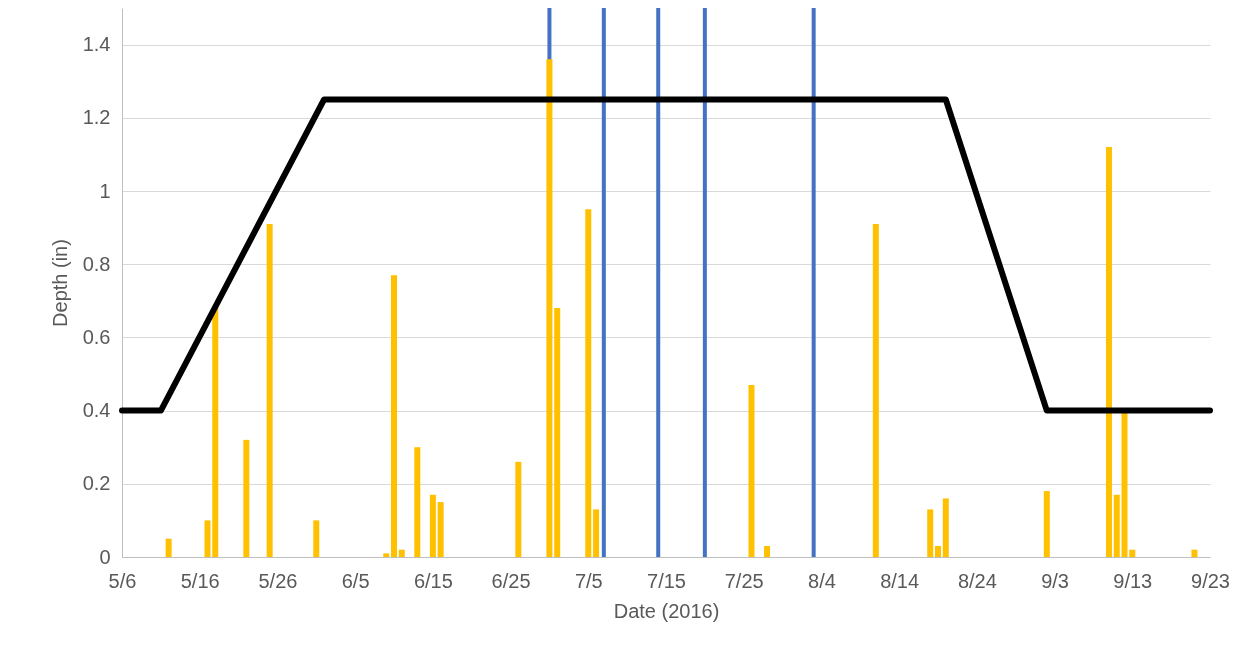 The height and width of the screenshot is (661, 1243). What do you see at coordinates (200, 580) in the screenshot?
I see `x-tick-label: 5/16` at bounding box center [200, 580].